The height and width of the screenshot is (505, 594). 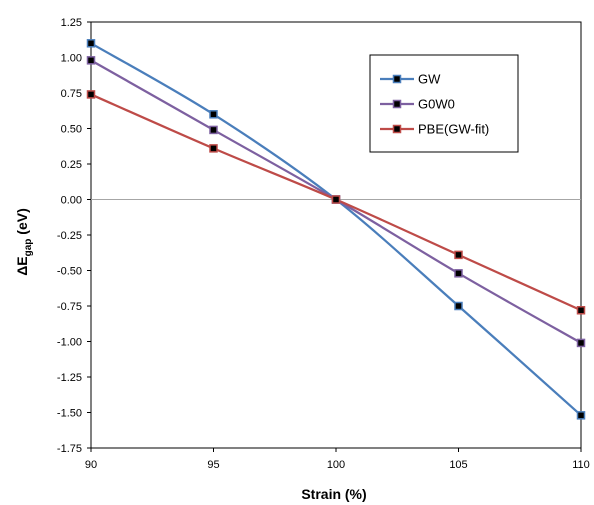 I want to click on x-tick-label: 105, so click(x=458, y=465).